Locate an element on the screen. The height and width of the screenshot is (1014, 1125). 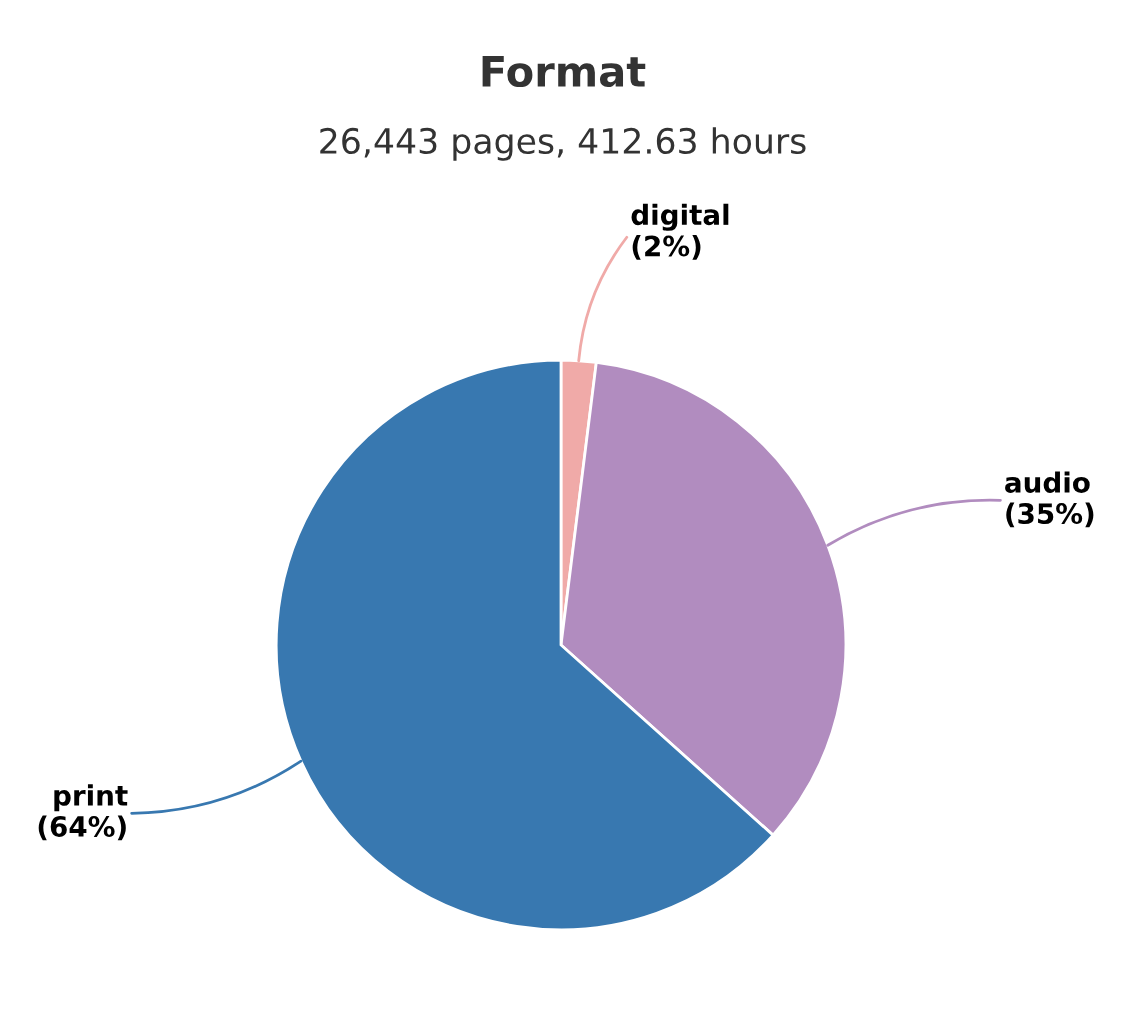
chart-subtitle: 26,443 pages, 412.63 hours is located at coordinates (563, 144).